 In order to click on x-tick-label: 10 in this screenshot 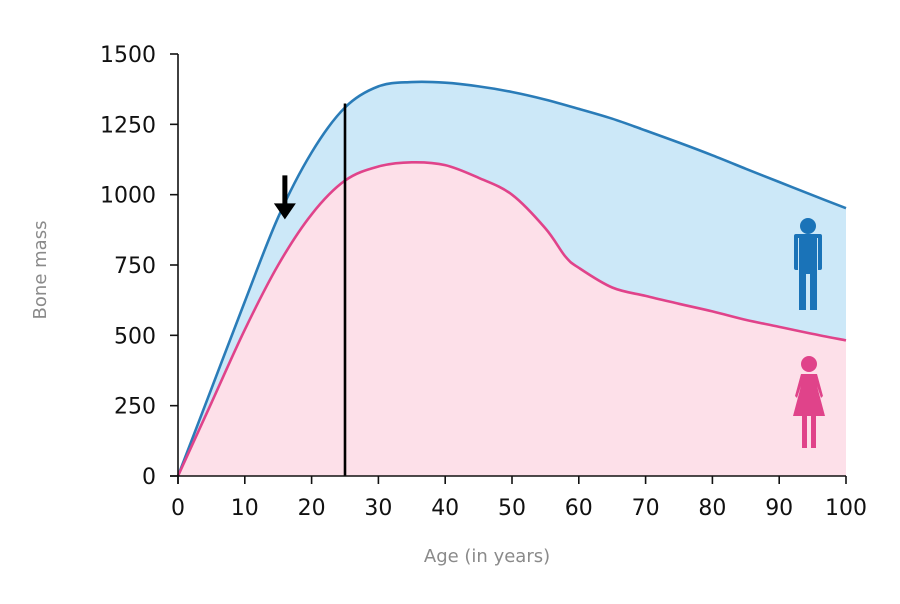, I will do `click(245, 508)`.